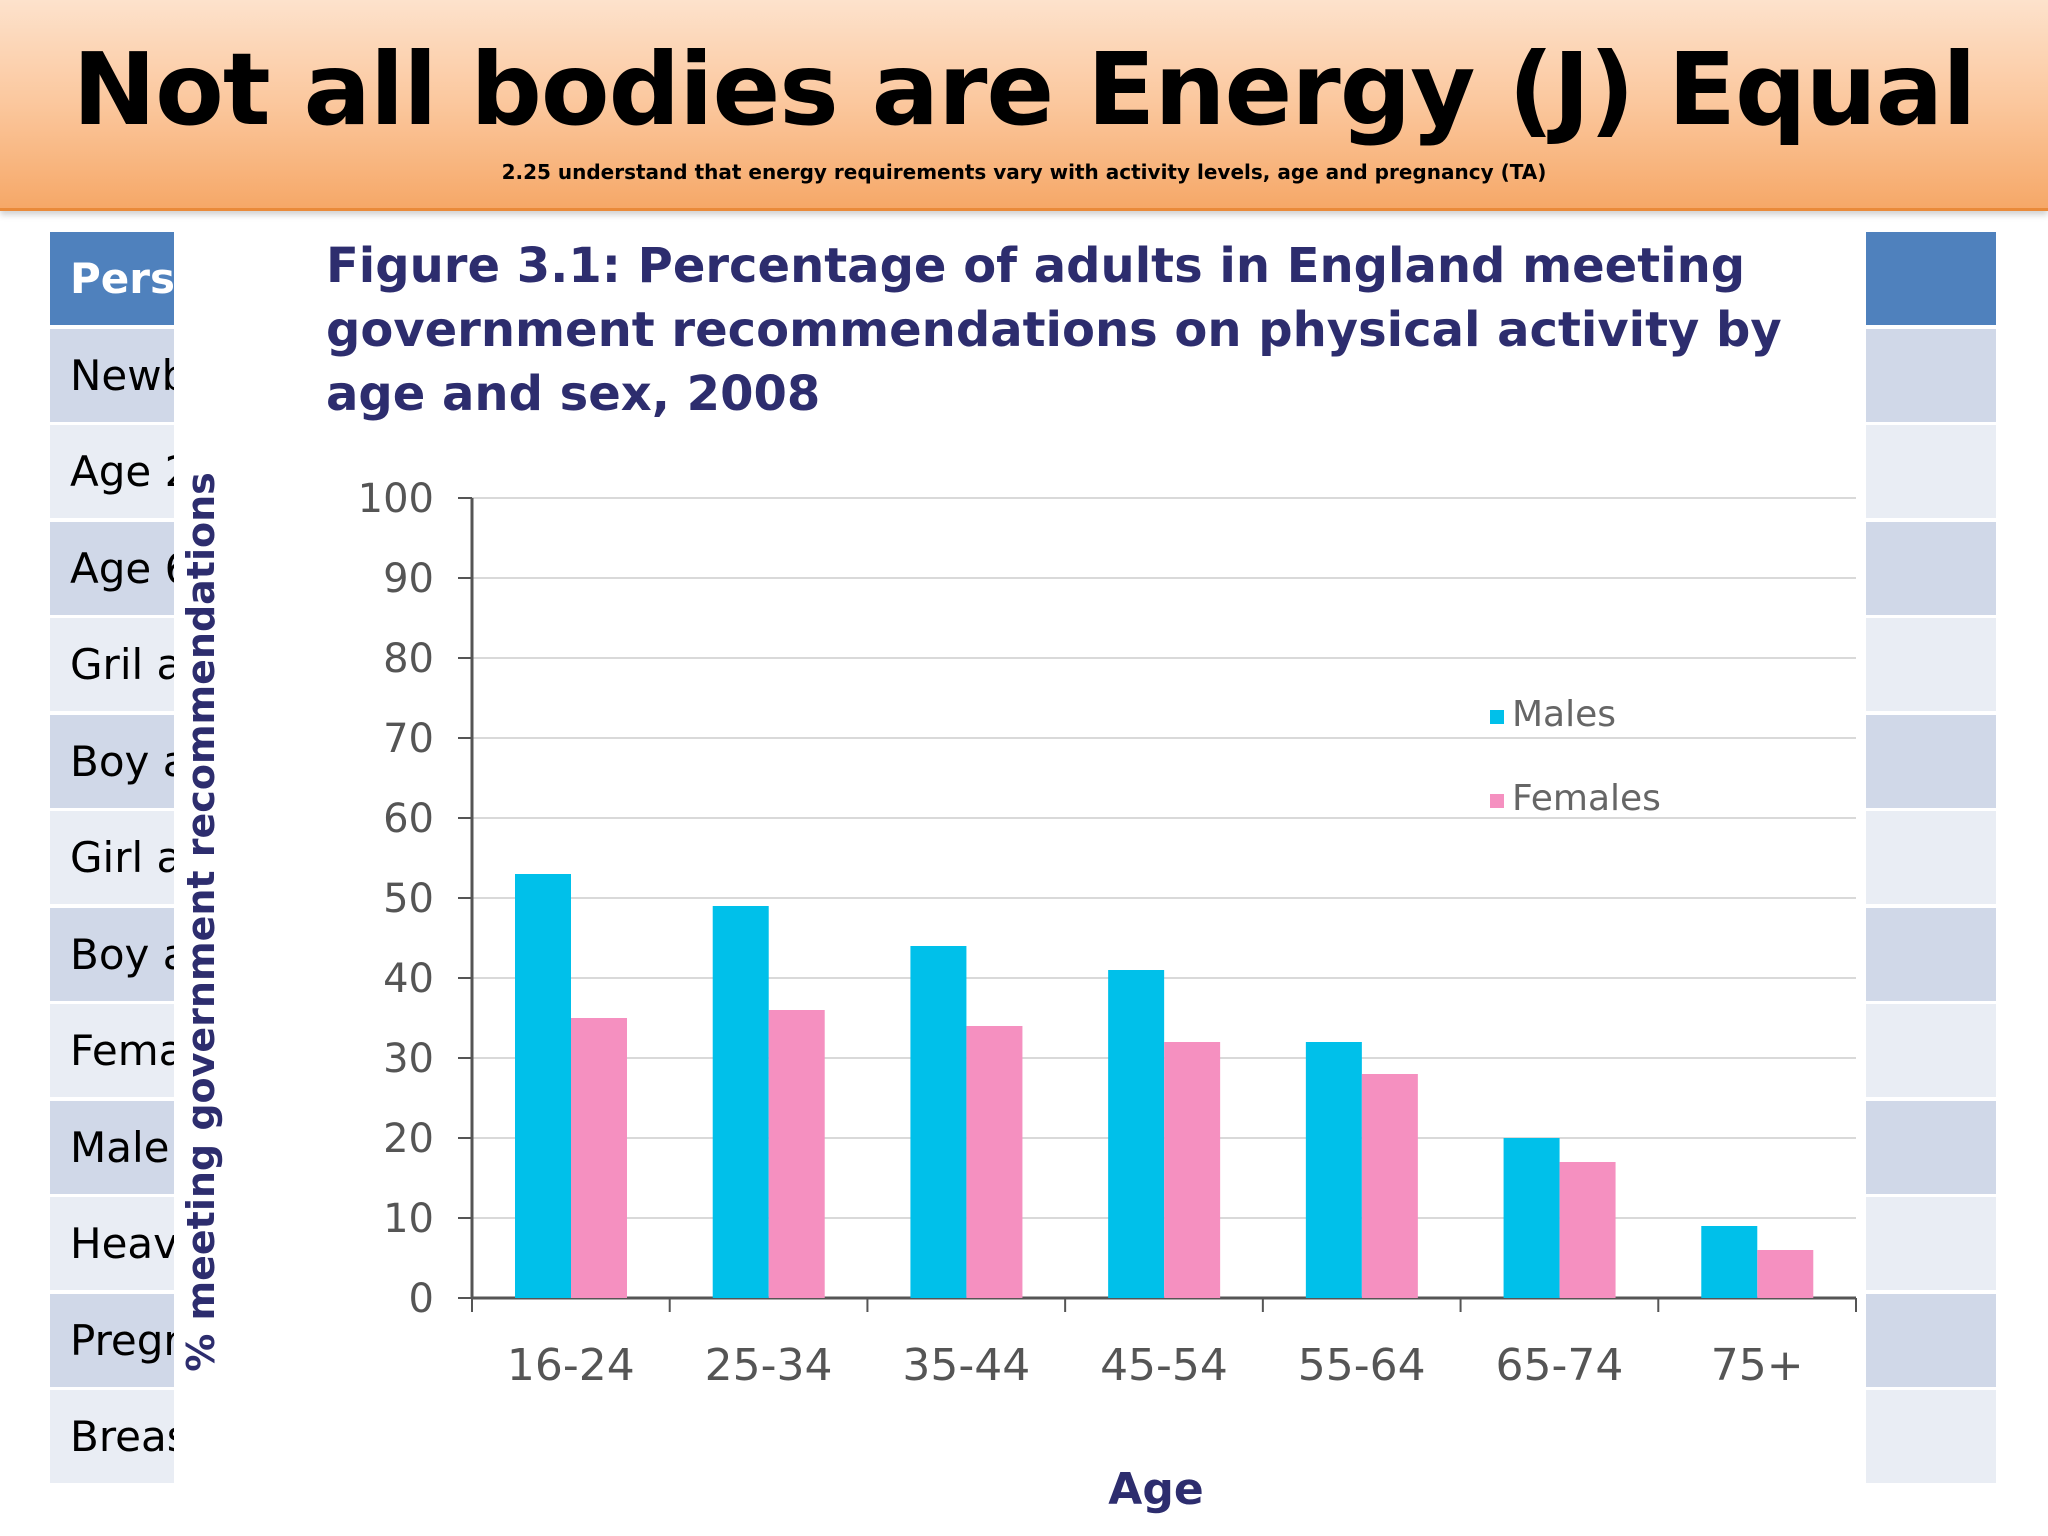  What do you see at coordinates (769, 1365) in the screenshot?
I see `x-tick-label: 25-34` at bounding box center [769, 1365].